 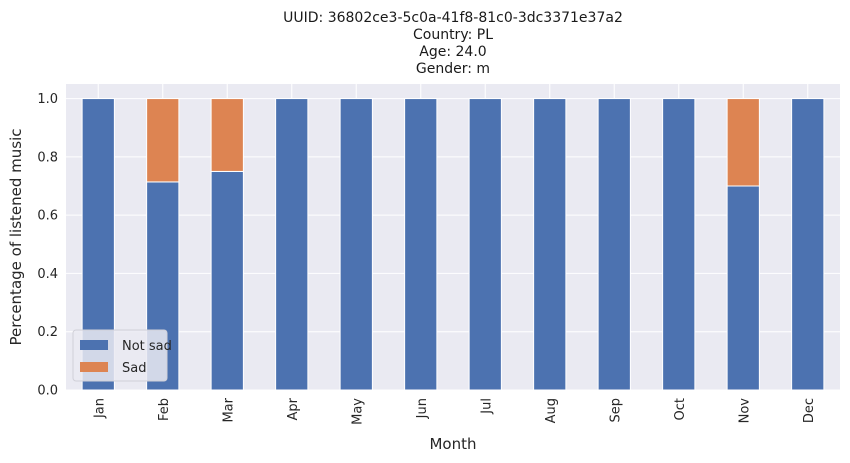 I want to click on bar-not-sad-apr, so click(x=292, y=244).